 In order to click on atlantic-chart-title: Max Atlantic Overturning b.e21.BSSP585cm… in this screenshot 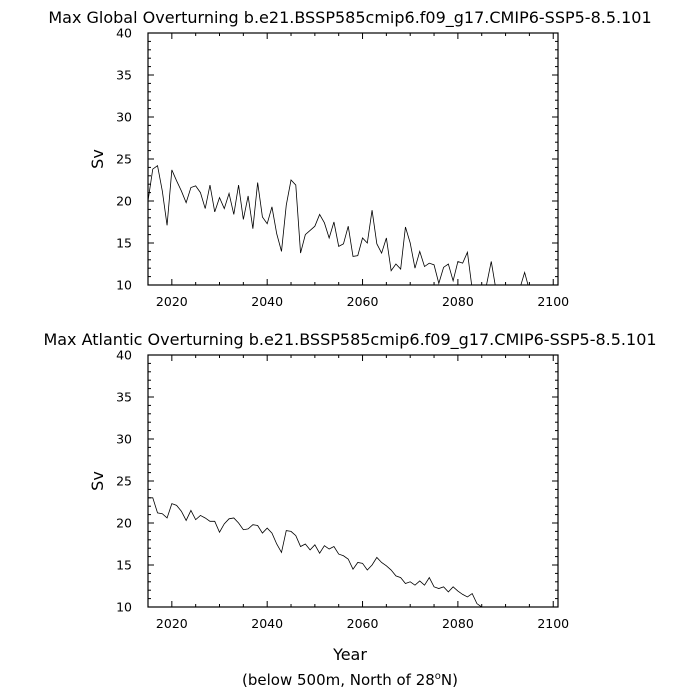, I will do `click(349, 340)`.